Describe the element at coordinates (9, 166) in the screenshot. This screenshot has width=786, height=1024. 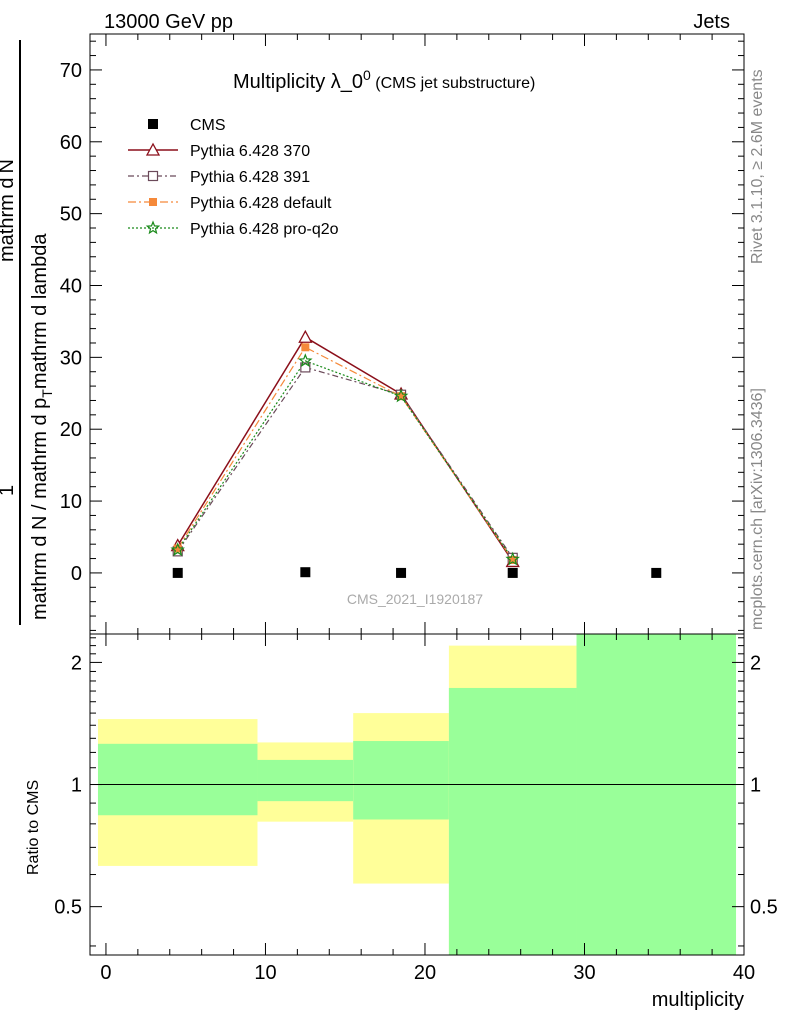
I see `ylabel-frac-top-2: N` at that location.